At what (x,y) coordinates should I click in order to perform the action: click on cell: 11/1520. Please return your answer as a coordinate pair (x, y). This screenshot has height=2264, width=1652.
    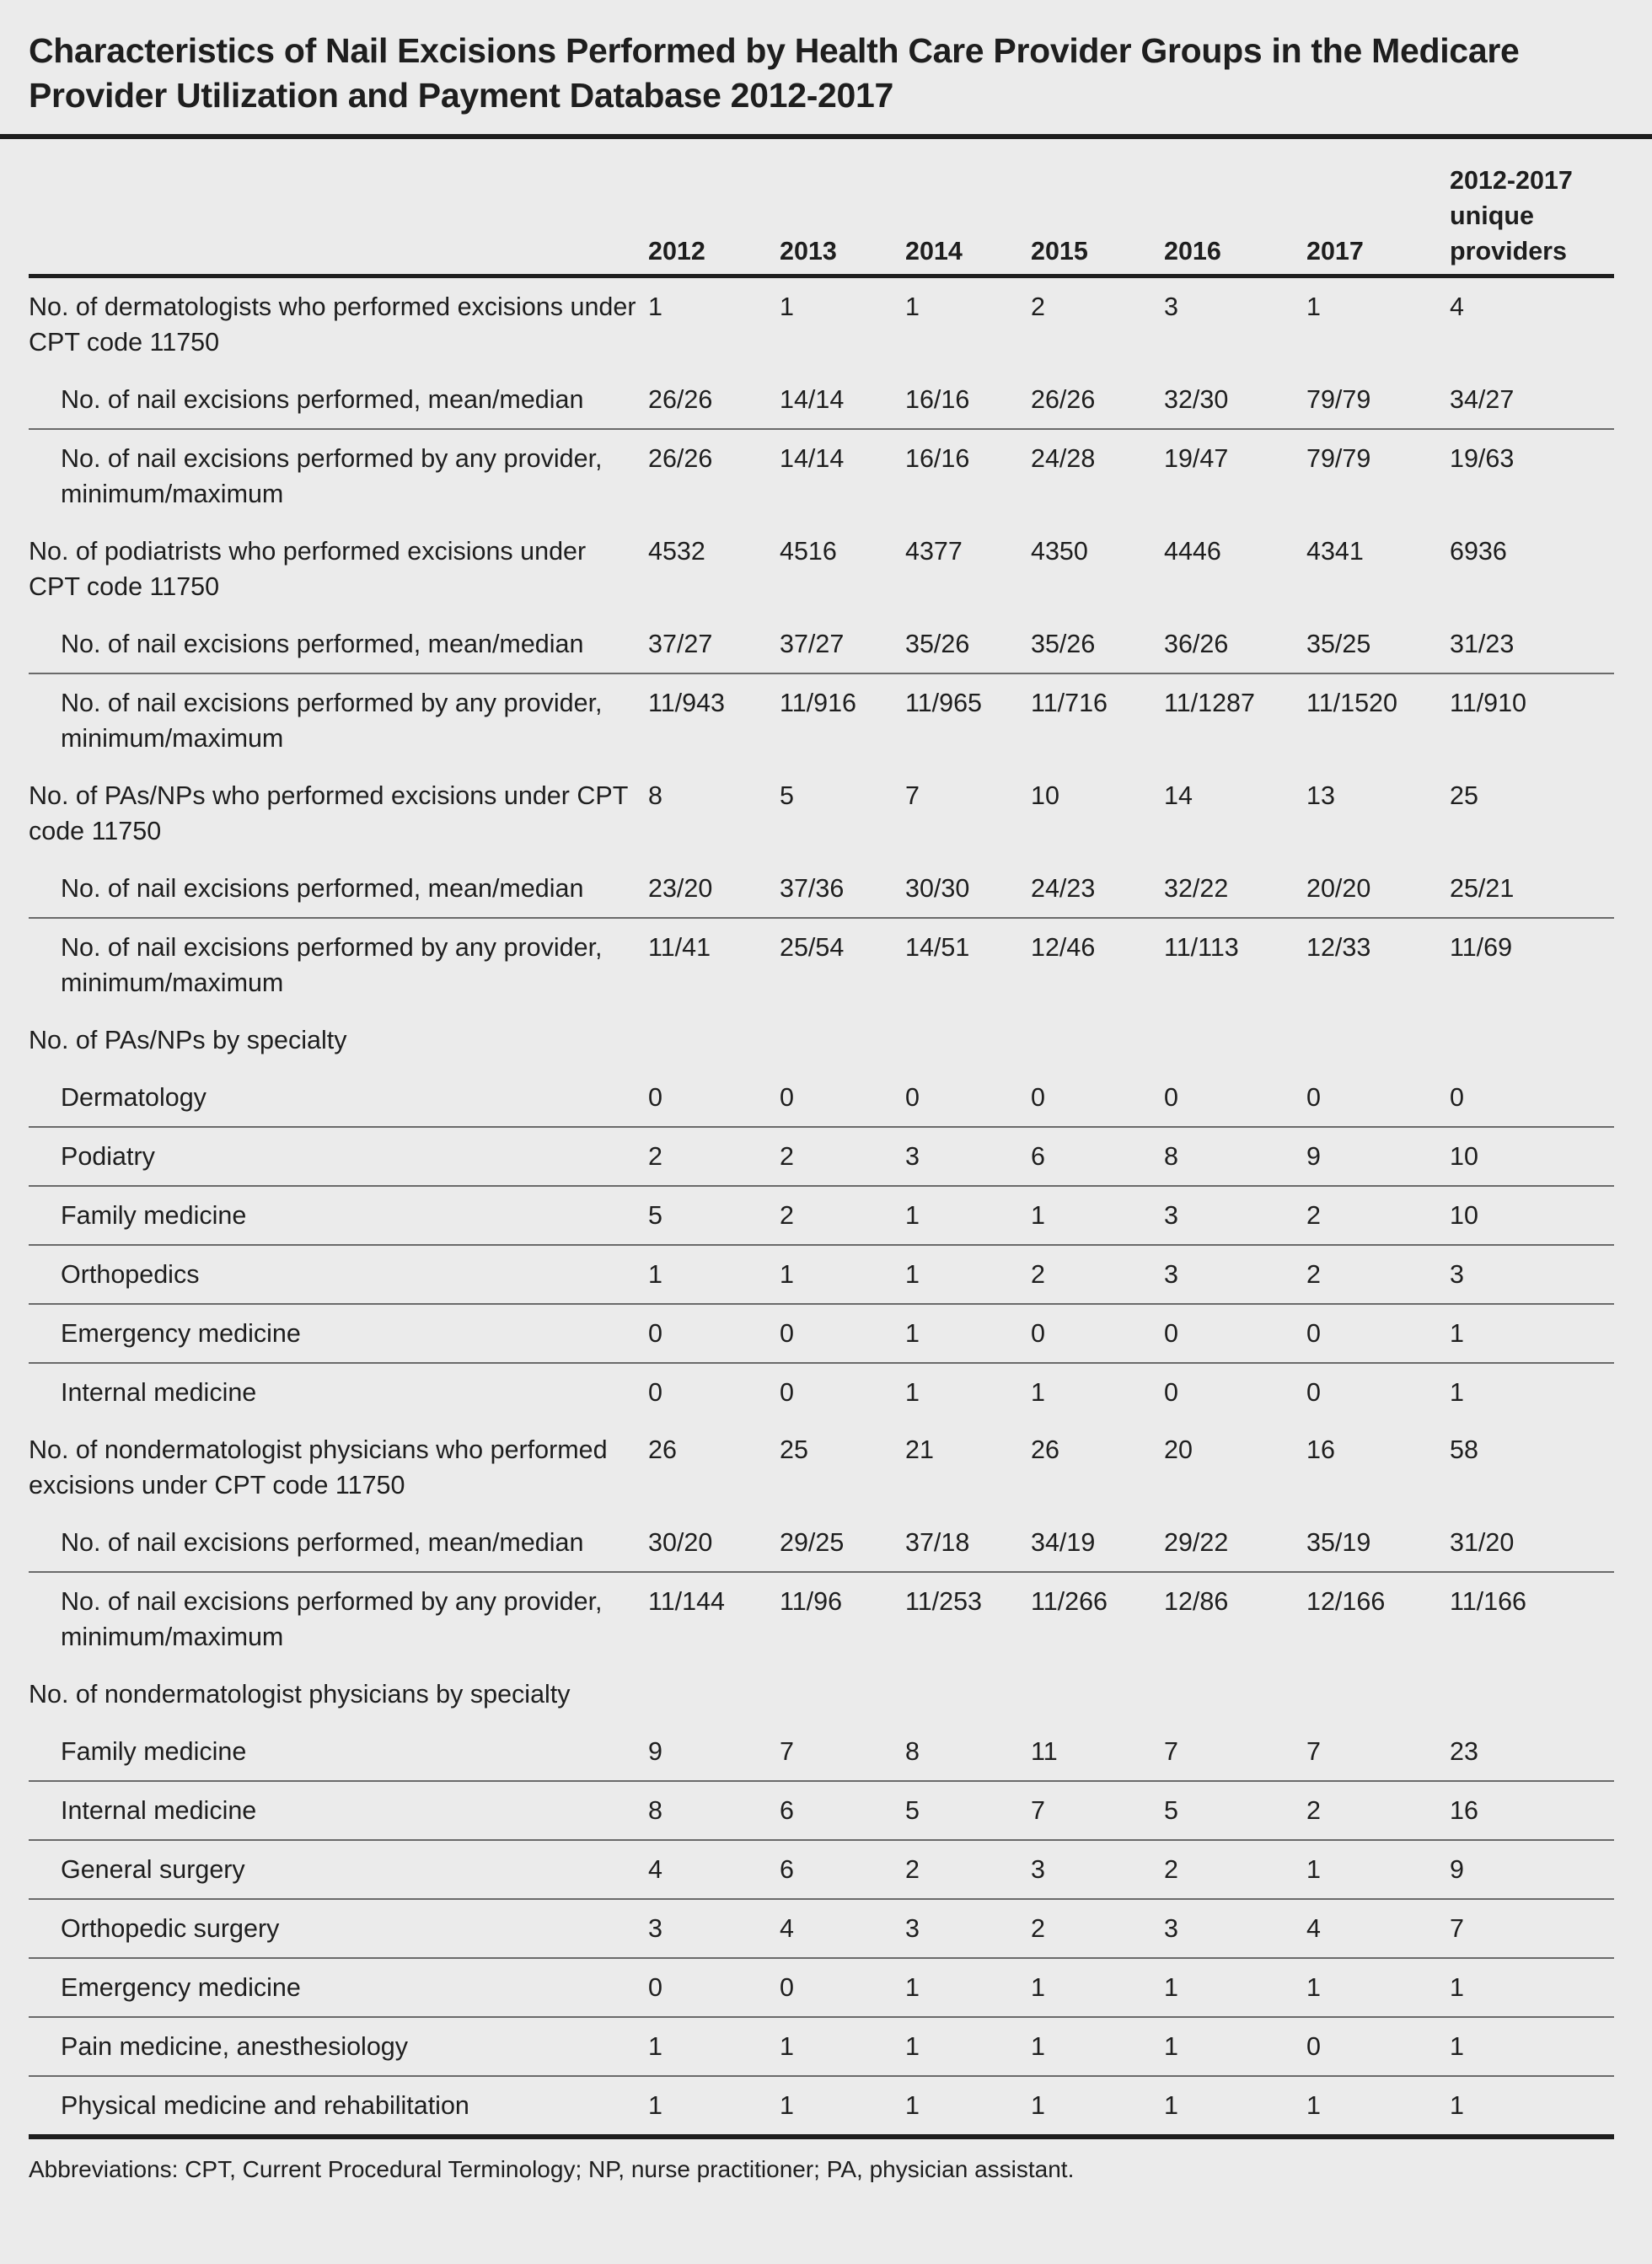
    Looking at the image, I should click on (1378, 720).